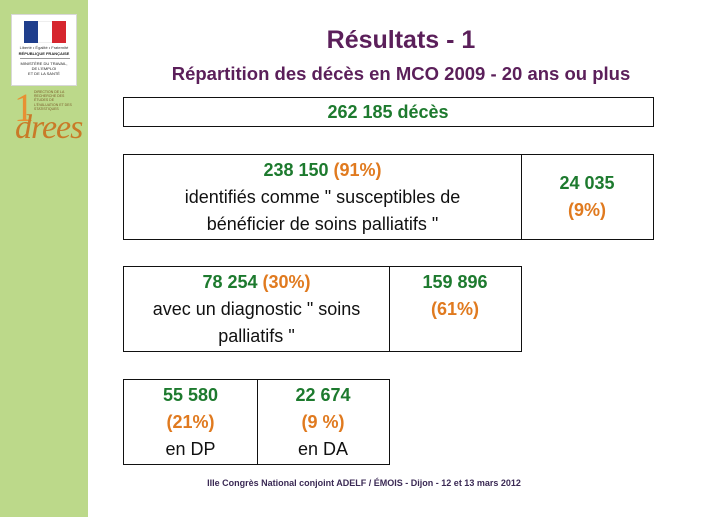 The image size is (714, 517). Describe the element at coordinates (190, 394) in the screenshot. I see `principal-diagnosis-value: 55 580` at that location.